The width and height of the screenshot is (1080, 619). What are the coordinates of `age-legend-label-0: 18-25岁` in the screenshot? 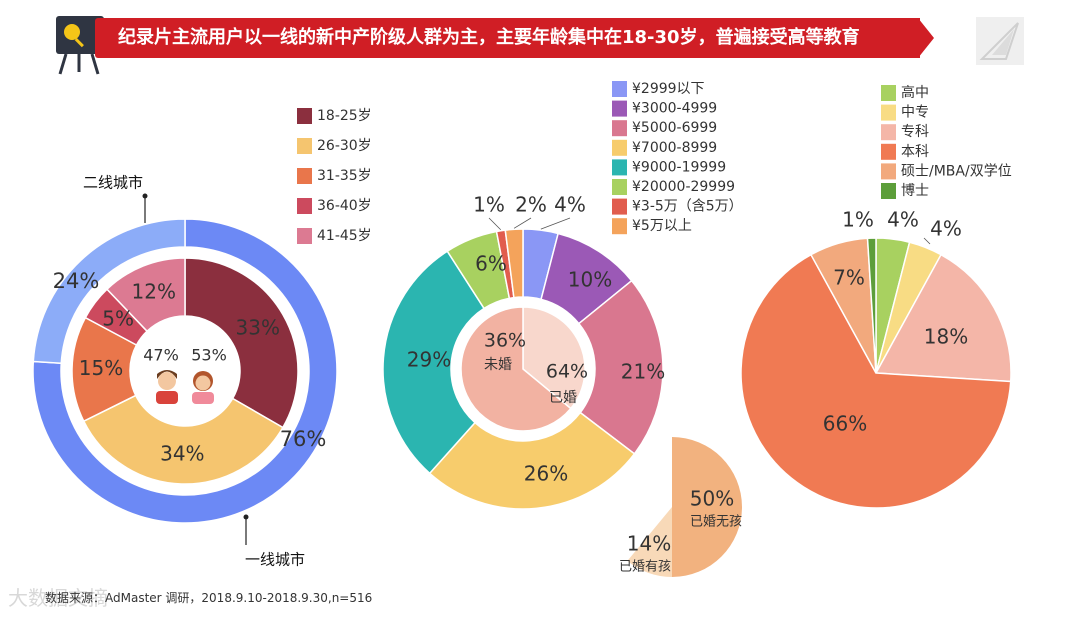 It's located at (344, 116).